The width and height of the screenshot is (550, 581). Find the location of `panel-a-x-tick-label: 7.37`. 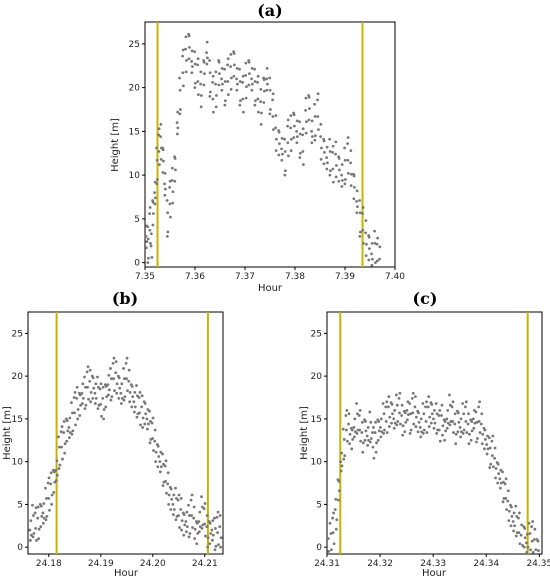

panel-a-x-tick-label: 7.37 is located at coordinates (245, 277).